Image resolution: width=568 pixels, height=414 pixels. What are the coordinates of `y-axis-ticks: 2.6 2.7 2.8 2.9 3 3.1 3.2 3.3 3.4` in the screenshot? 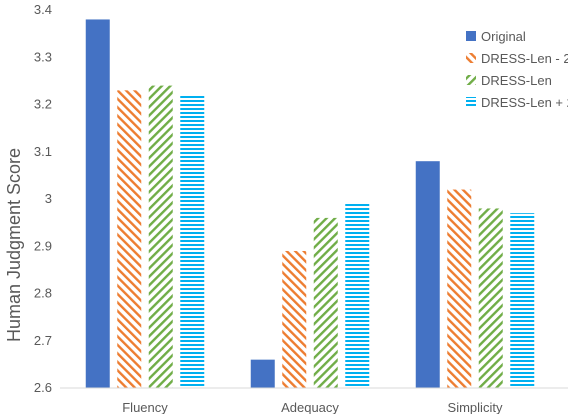 It's located at (43, 198).